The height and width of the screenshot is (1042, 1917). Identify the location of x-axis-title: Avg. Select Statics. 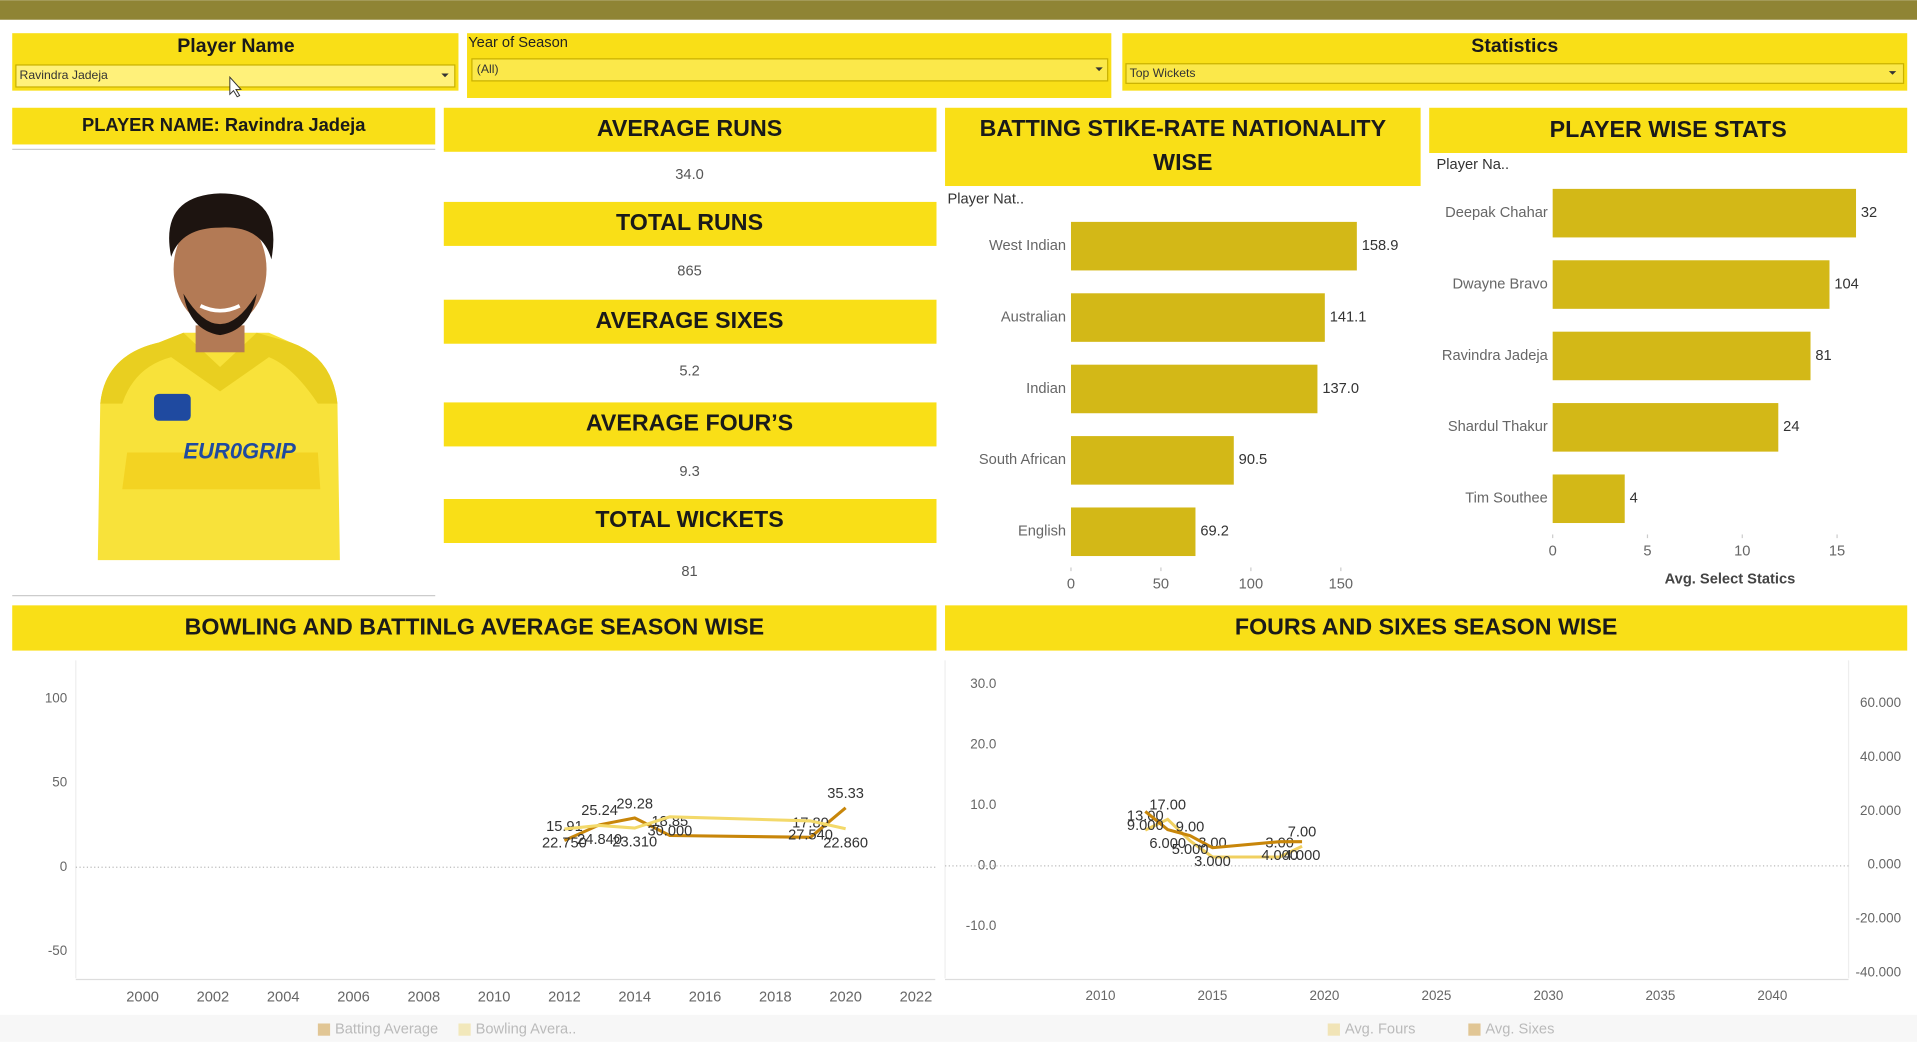
(1730, 580).